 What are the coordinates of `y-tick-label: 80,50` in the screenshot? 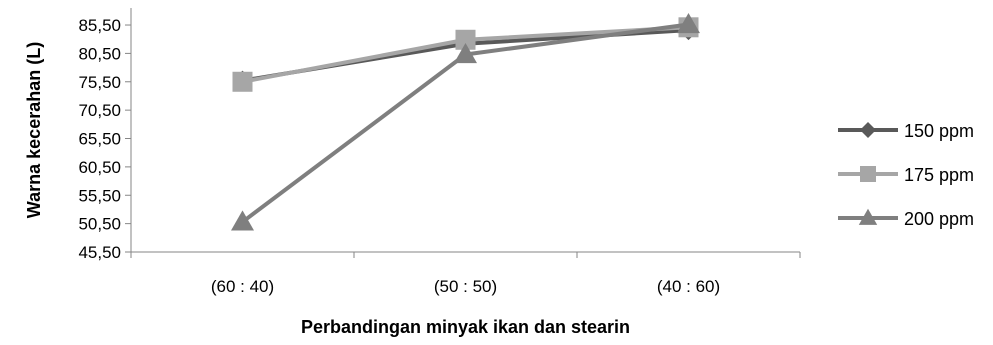 It's located at (99, 53).